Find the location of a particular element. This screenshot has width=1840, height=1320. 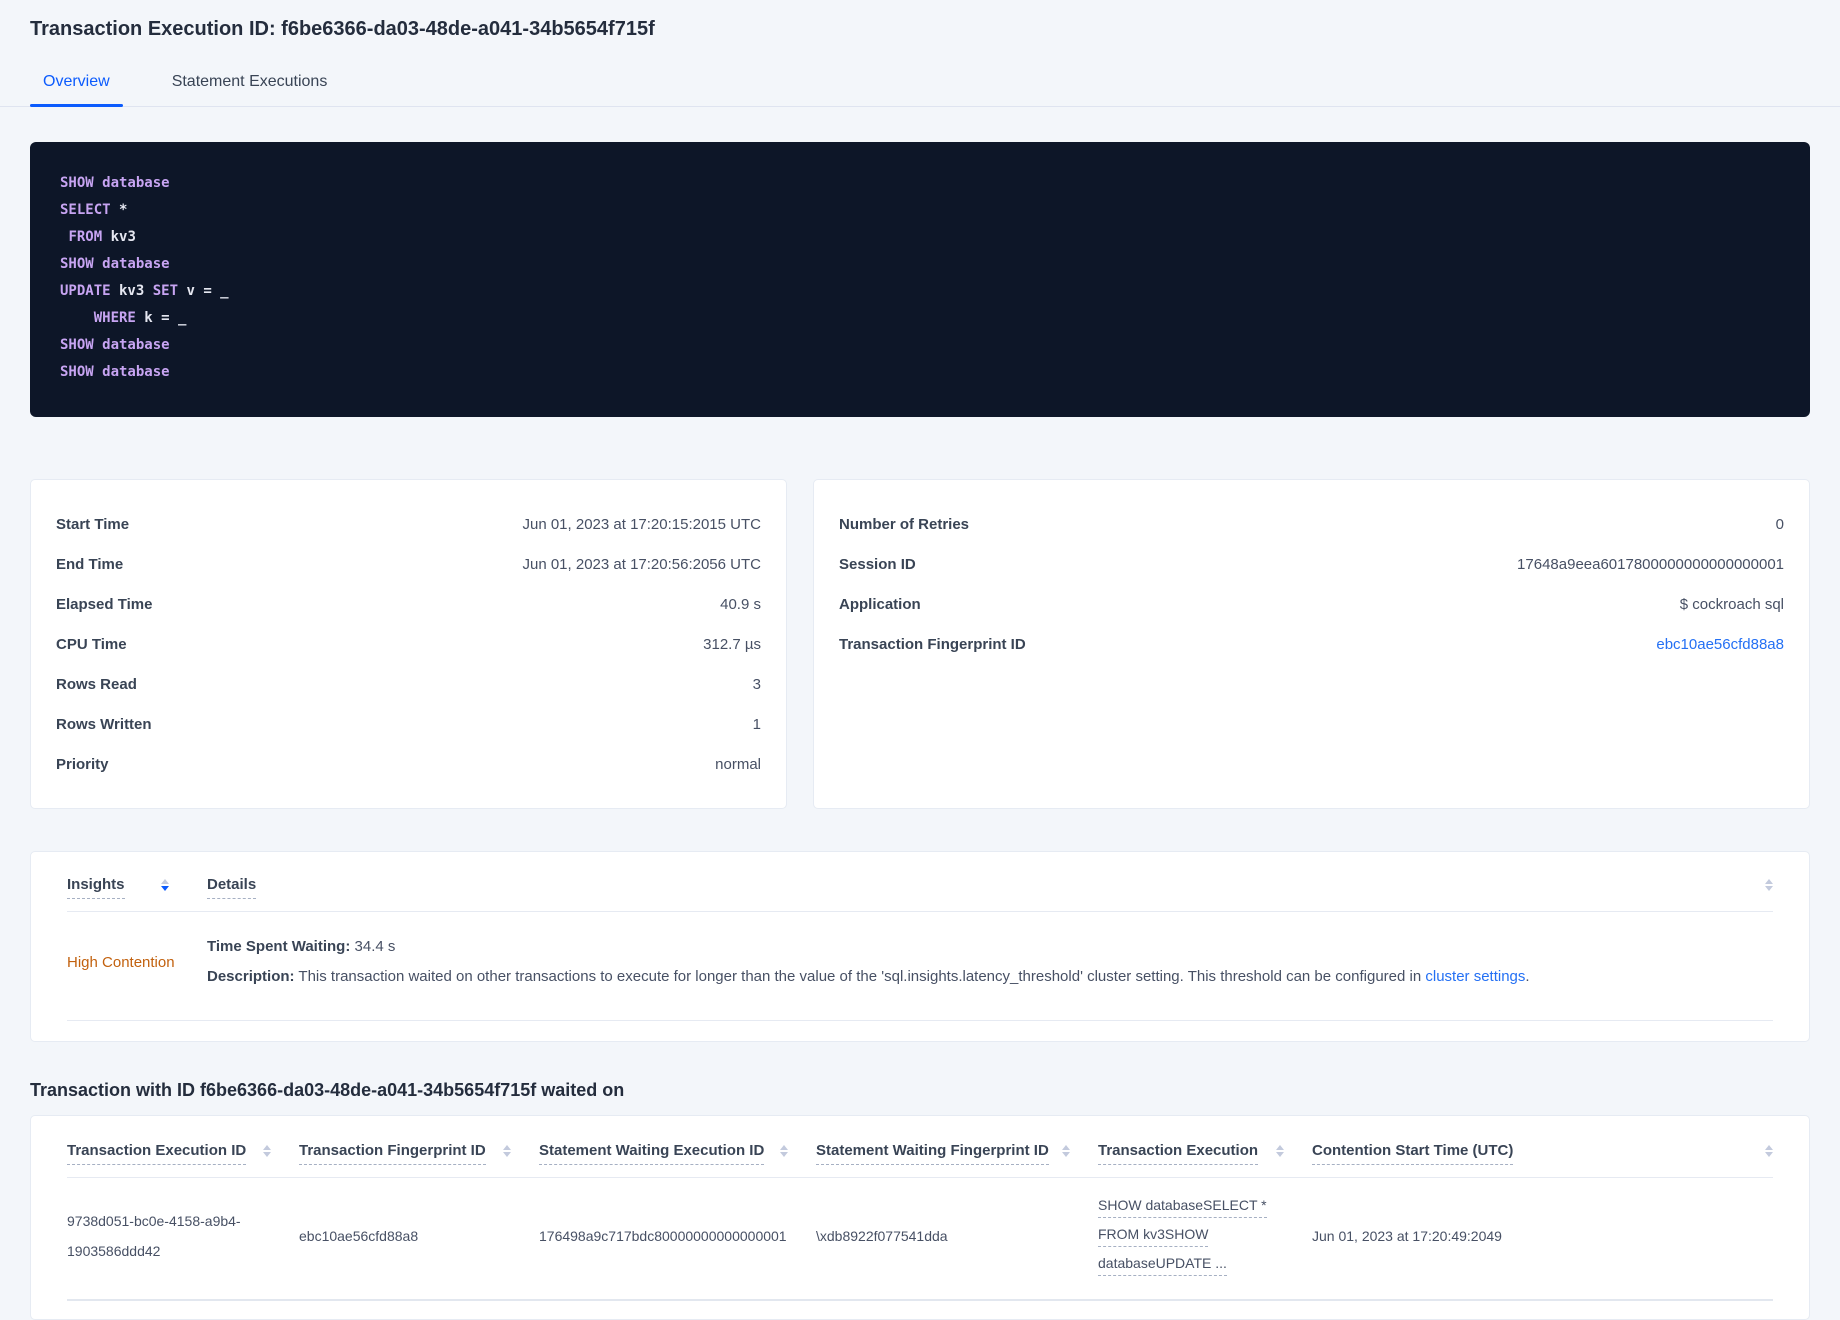

column-header-statement-waiting-execution-id: Statement Waiting Execution ID is located at coordinates (677, 1159).